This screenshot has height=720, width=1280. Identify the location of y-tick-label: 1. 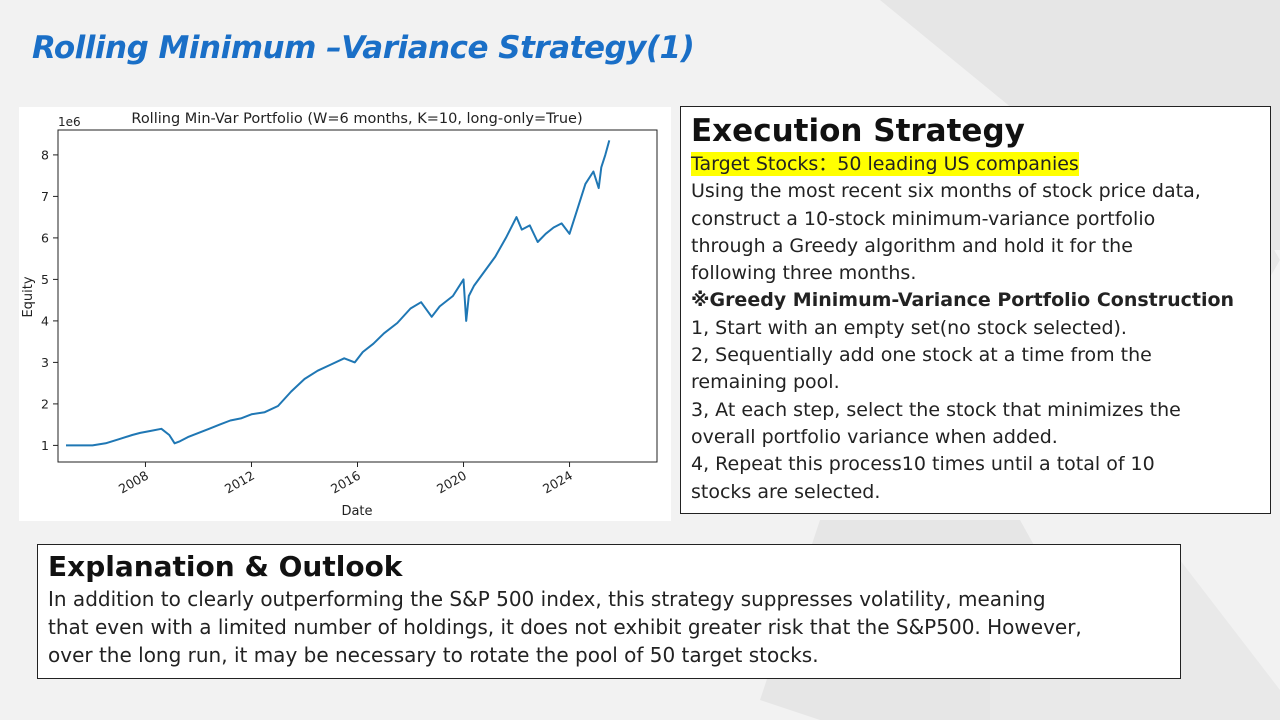
(45, 445).